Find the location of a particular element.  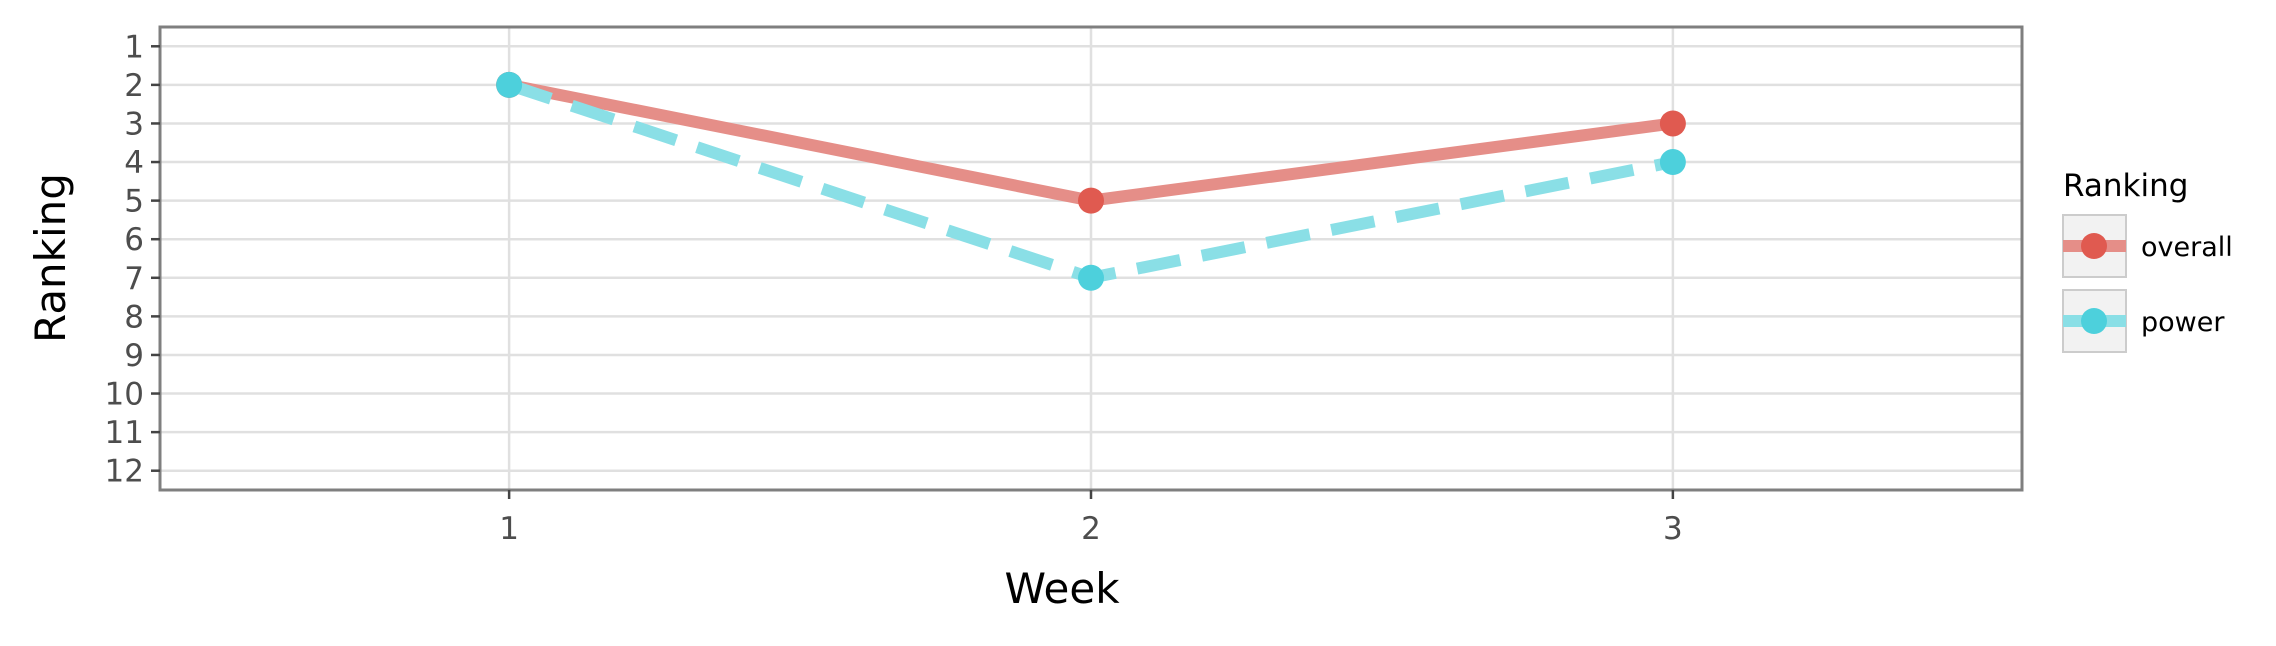

legend: Ranking overall power is located at coordinates (2147, 260).